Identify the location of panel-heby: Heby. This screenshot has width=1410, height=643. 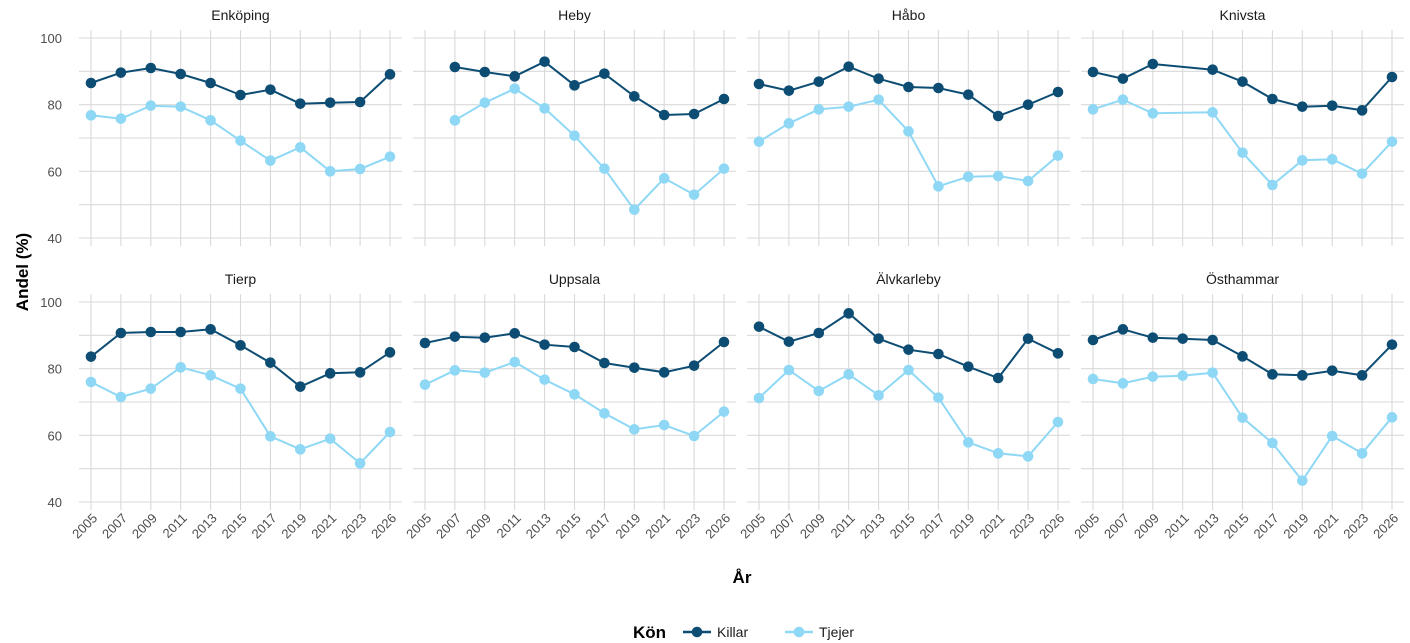
(574, 126).